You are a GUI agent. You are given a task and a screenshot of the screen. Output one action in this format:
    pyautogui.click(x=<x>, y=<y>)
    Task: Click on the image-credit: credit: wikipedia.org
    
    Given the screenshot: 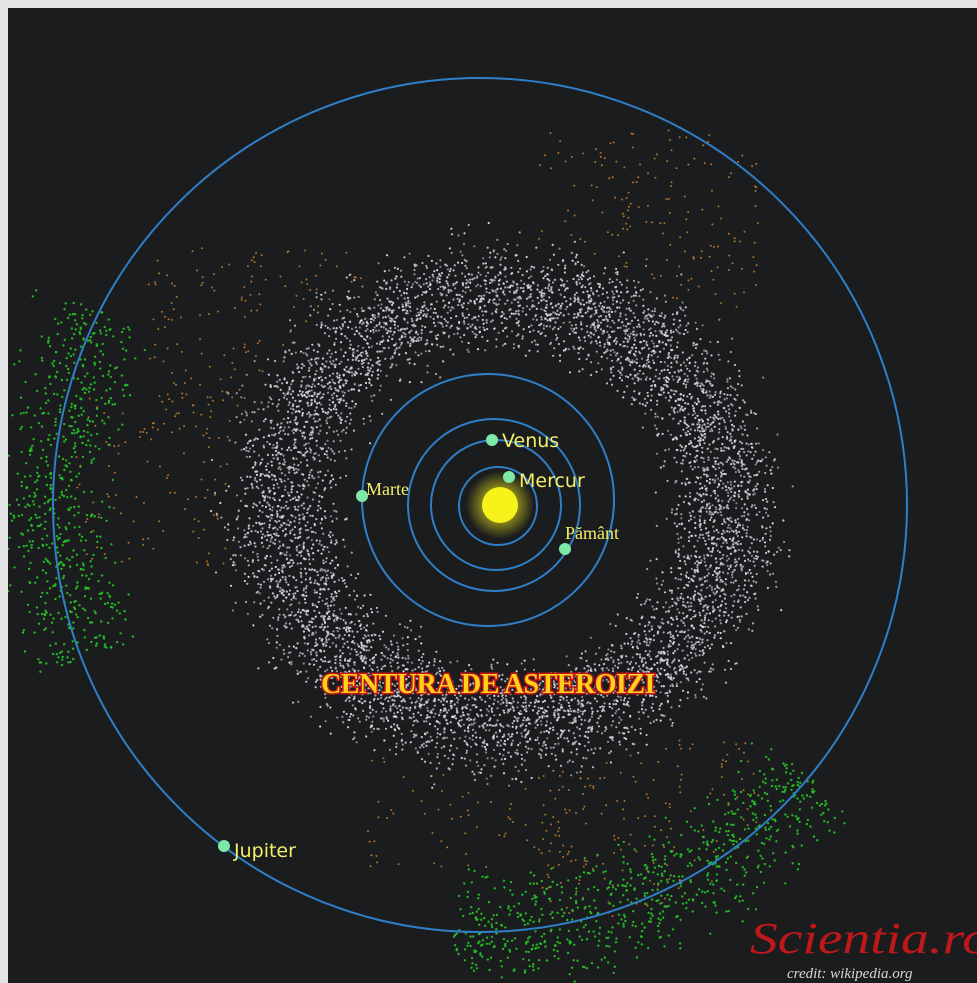 What is the action you would take?
    pyautogui.click(x=850, y=974)
    